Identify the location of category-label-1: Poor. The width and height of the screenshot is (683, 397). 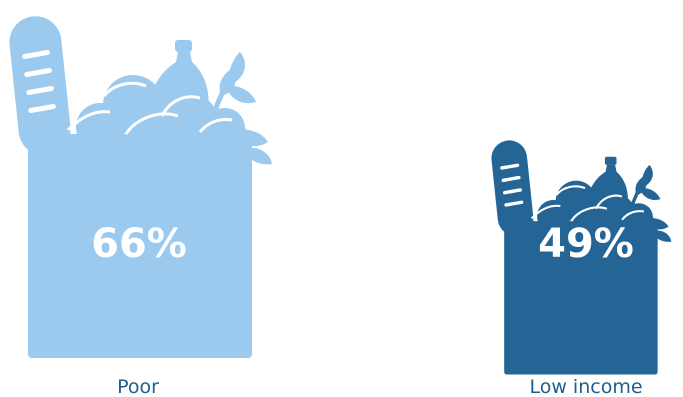
(138, 386).